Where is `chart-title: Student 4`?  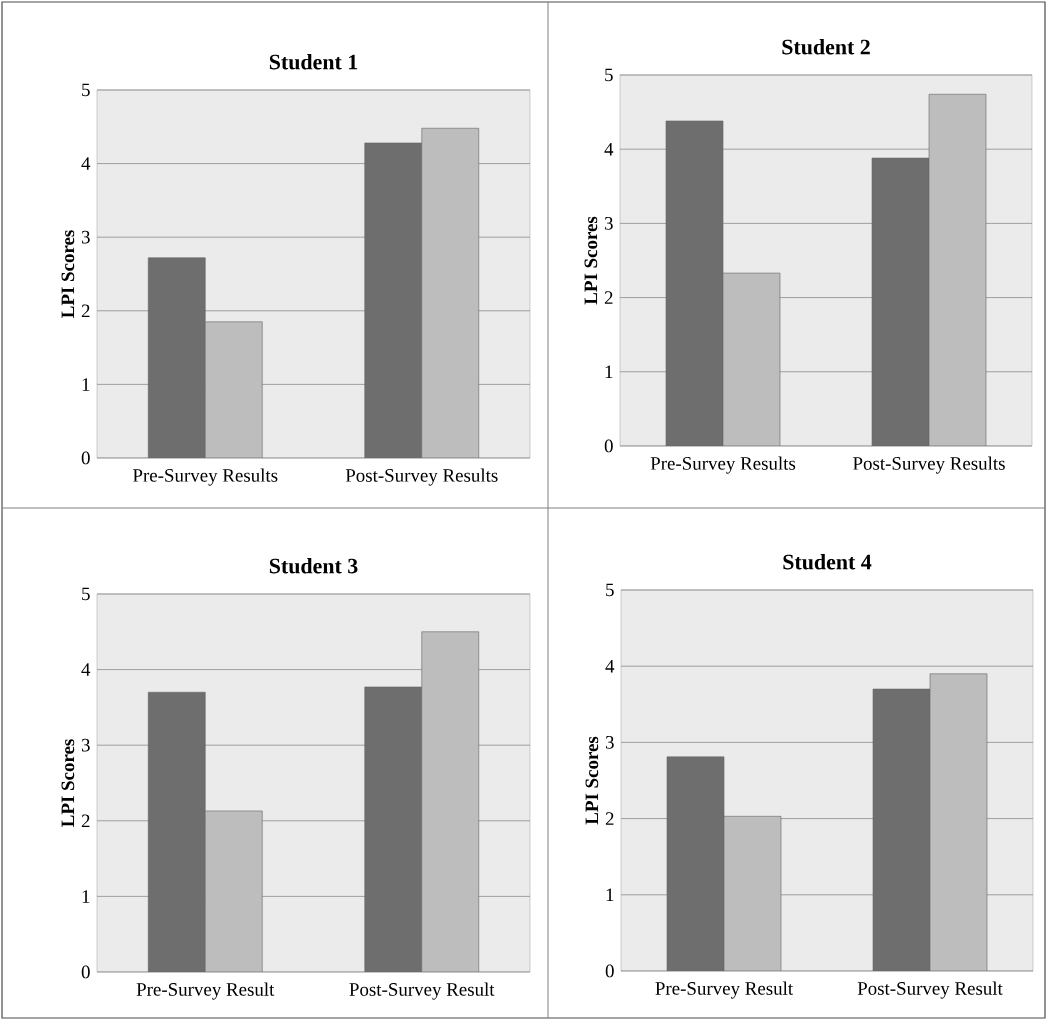 chart-title: Student 4 is located at coordinates (827, 562).